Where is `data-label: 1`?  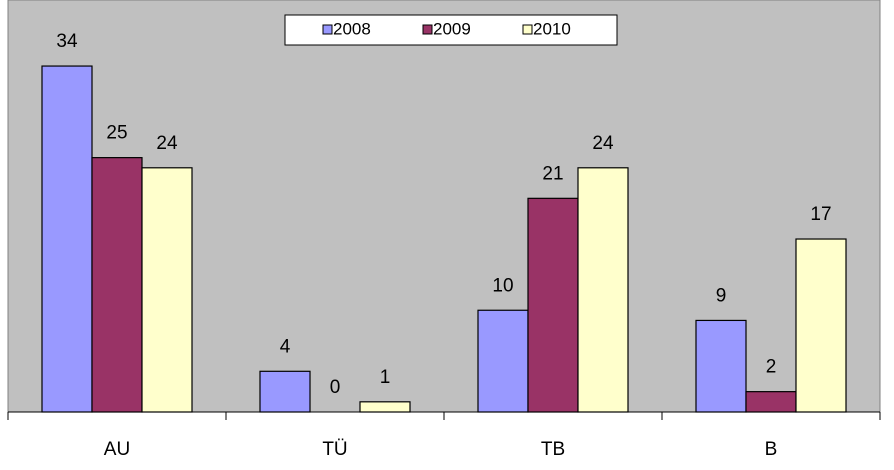
data-label: 1 is located at coordinates (385, 377).